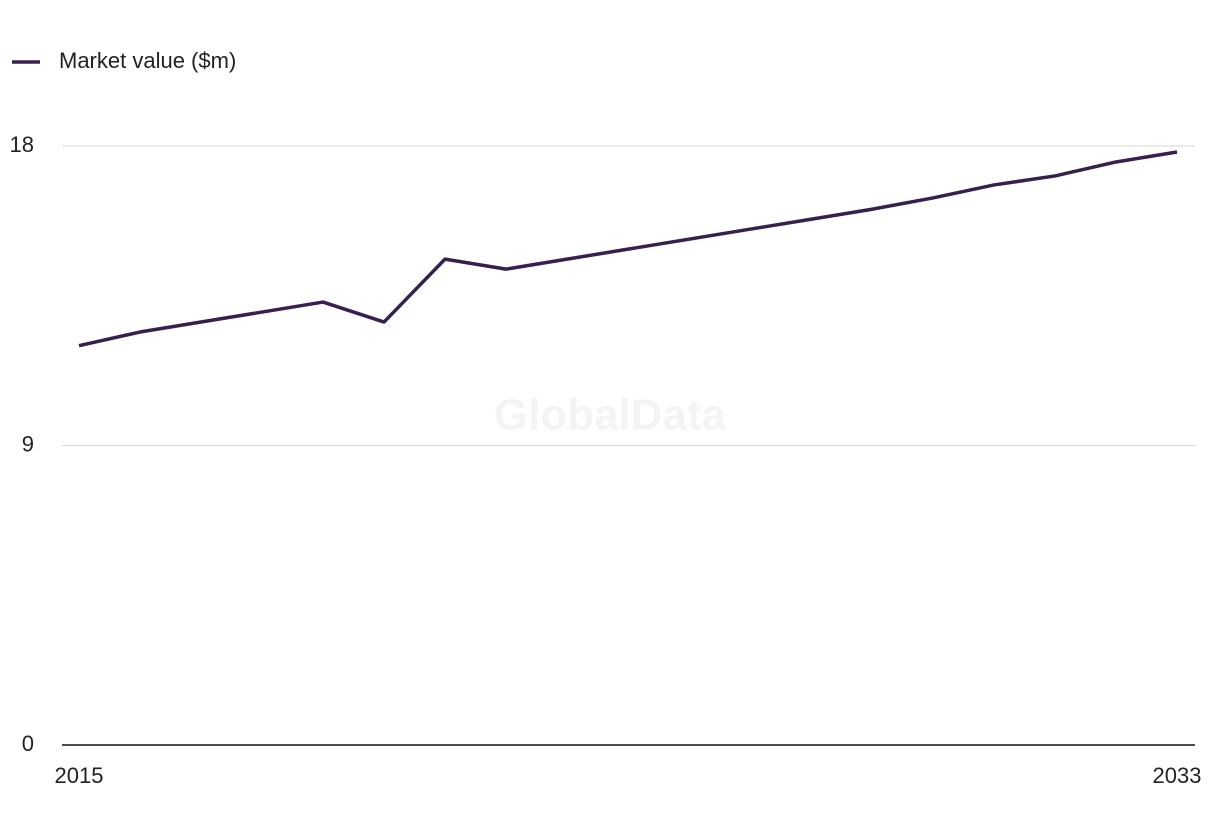  What do you see at coordinates (1177, 775) in the screenshot?
I see `x-tick-label: 2033` at bounding box center [1177, 775].